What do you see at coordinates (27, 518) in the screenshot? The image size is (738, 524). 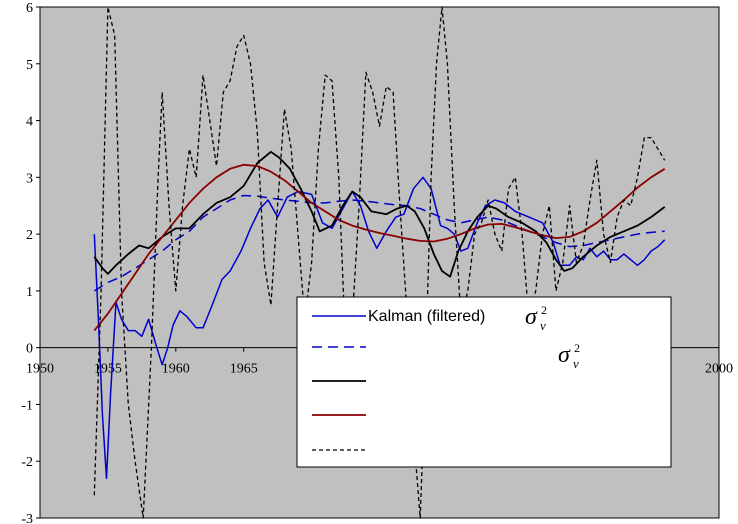 I see `y-tick-label: -3` at bounding box center [27, 518].